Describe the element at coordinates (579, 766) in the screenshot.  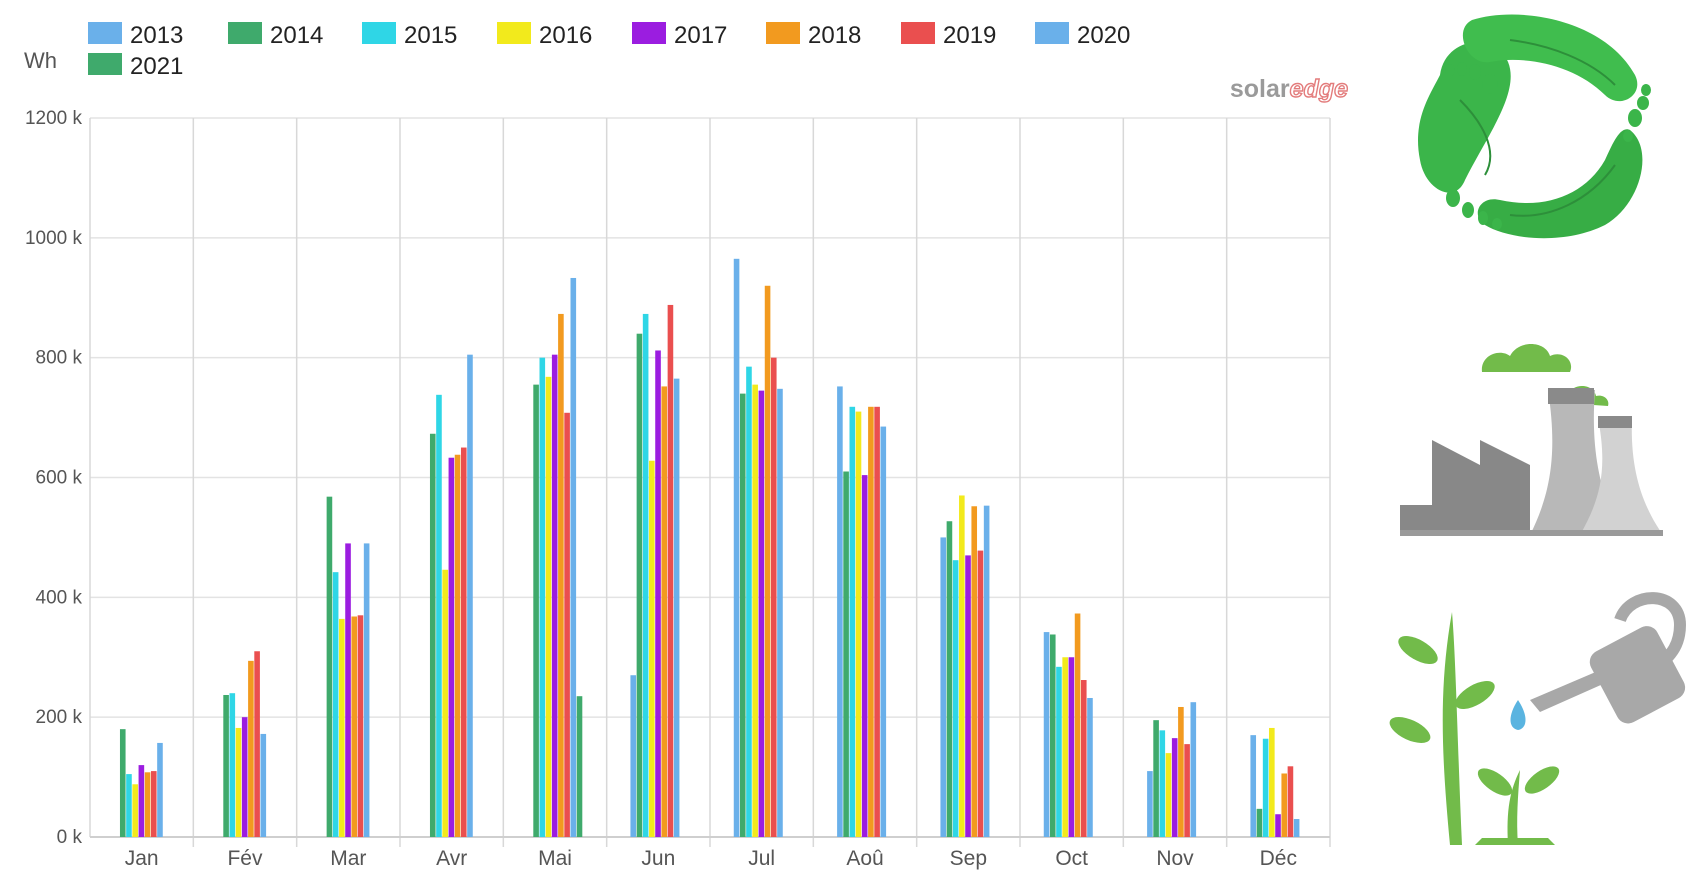
I see `bar-2021-mai` at that location.